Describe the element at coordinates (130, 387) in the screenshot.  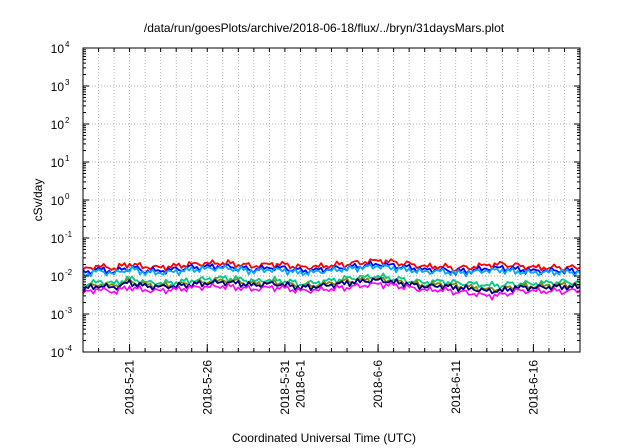
I see `x-tick-label: 2018-5-21` at that location.